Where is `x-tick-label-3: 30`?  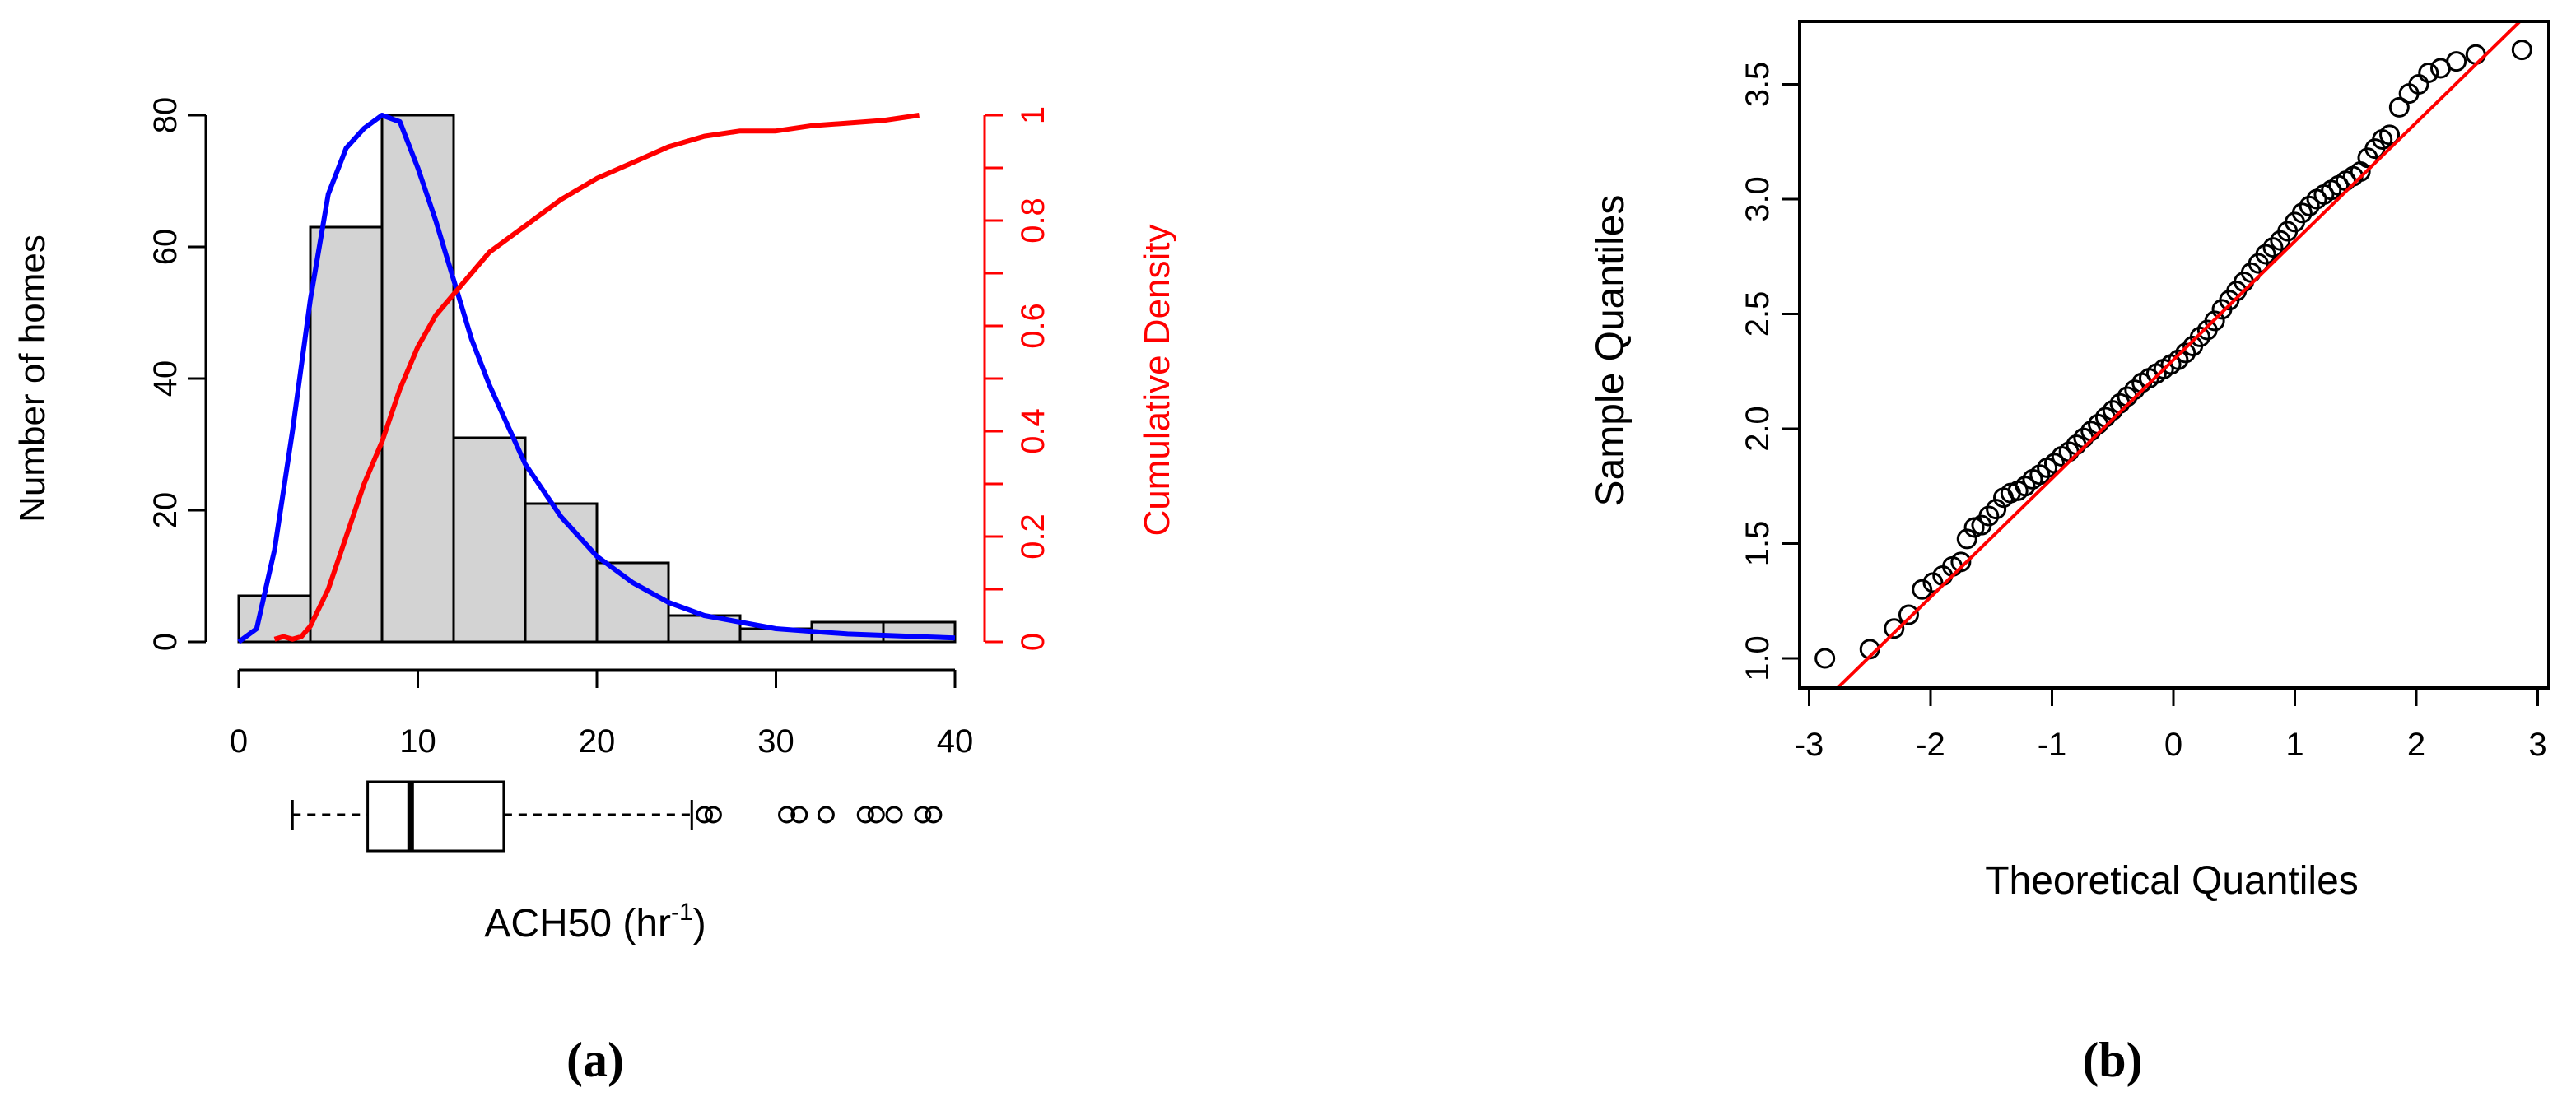 x-tick-label-3: 30 is located at coordinates (775, 741).